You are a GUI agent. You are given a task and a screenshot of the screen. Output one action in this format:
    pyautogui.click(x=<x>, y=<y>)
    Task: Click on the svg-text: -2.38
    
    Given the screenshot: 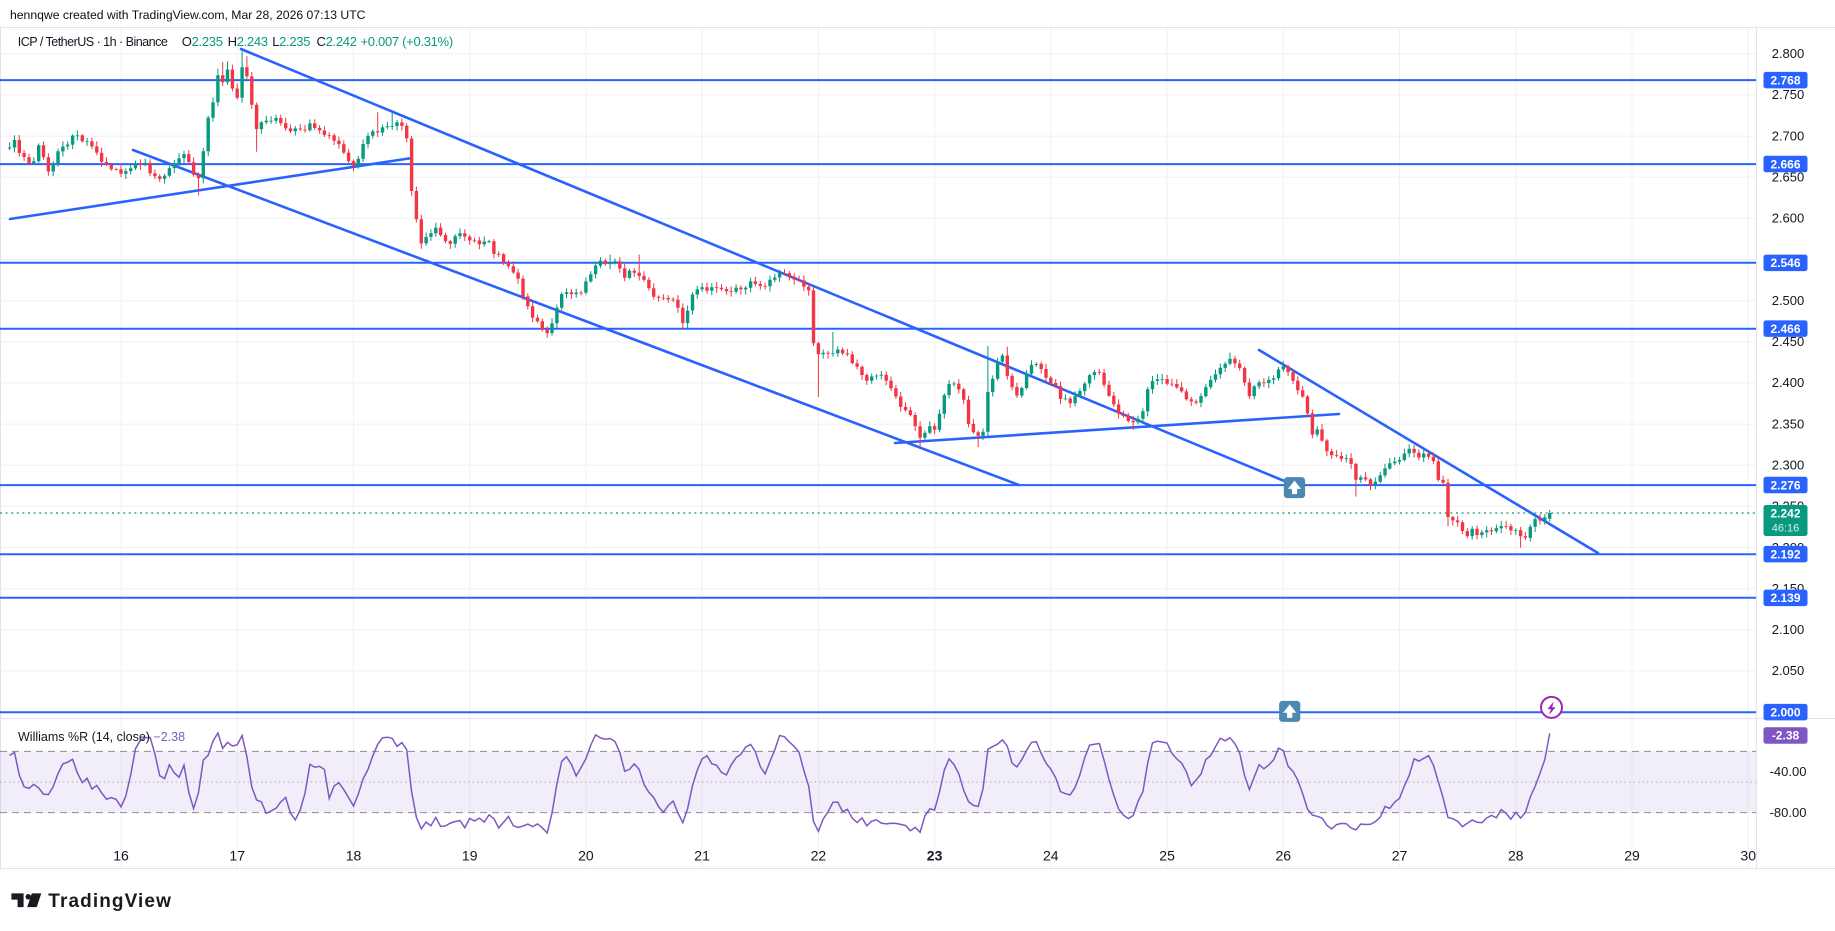 What is the action you would take?
    pyautogui.click(x=1786, y=736)
    